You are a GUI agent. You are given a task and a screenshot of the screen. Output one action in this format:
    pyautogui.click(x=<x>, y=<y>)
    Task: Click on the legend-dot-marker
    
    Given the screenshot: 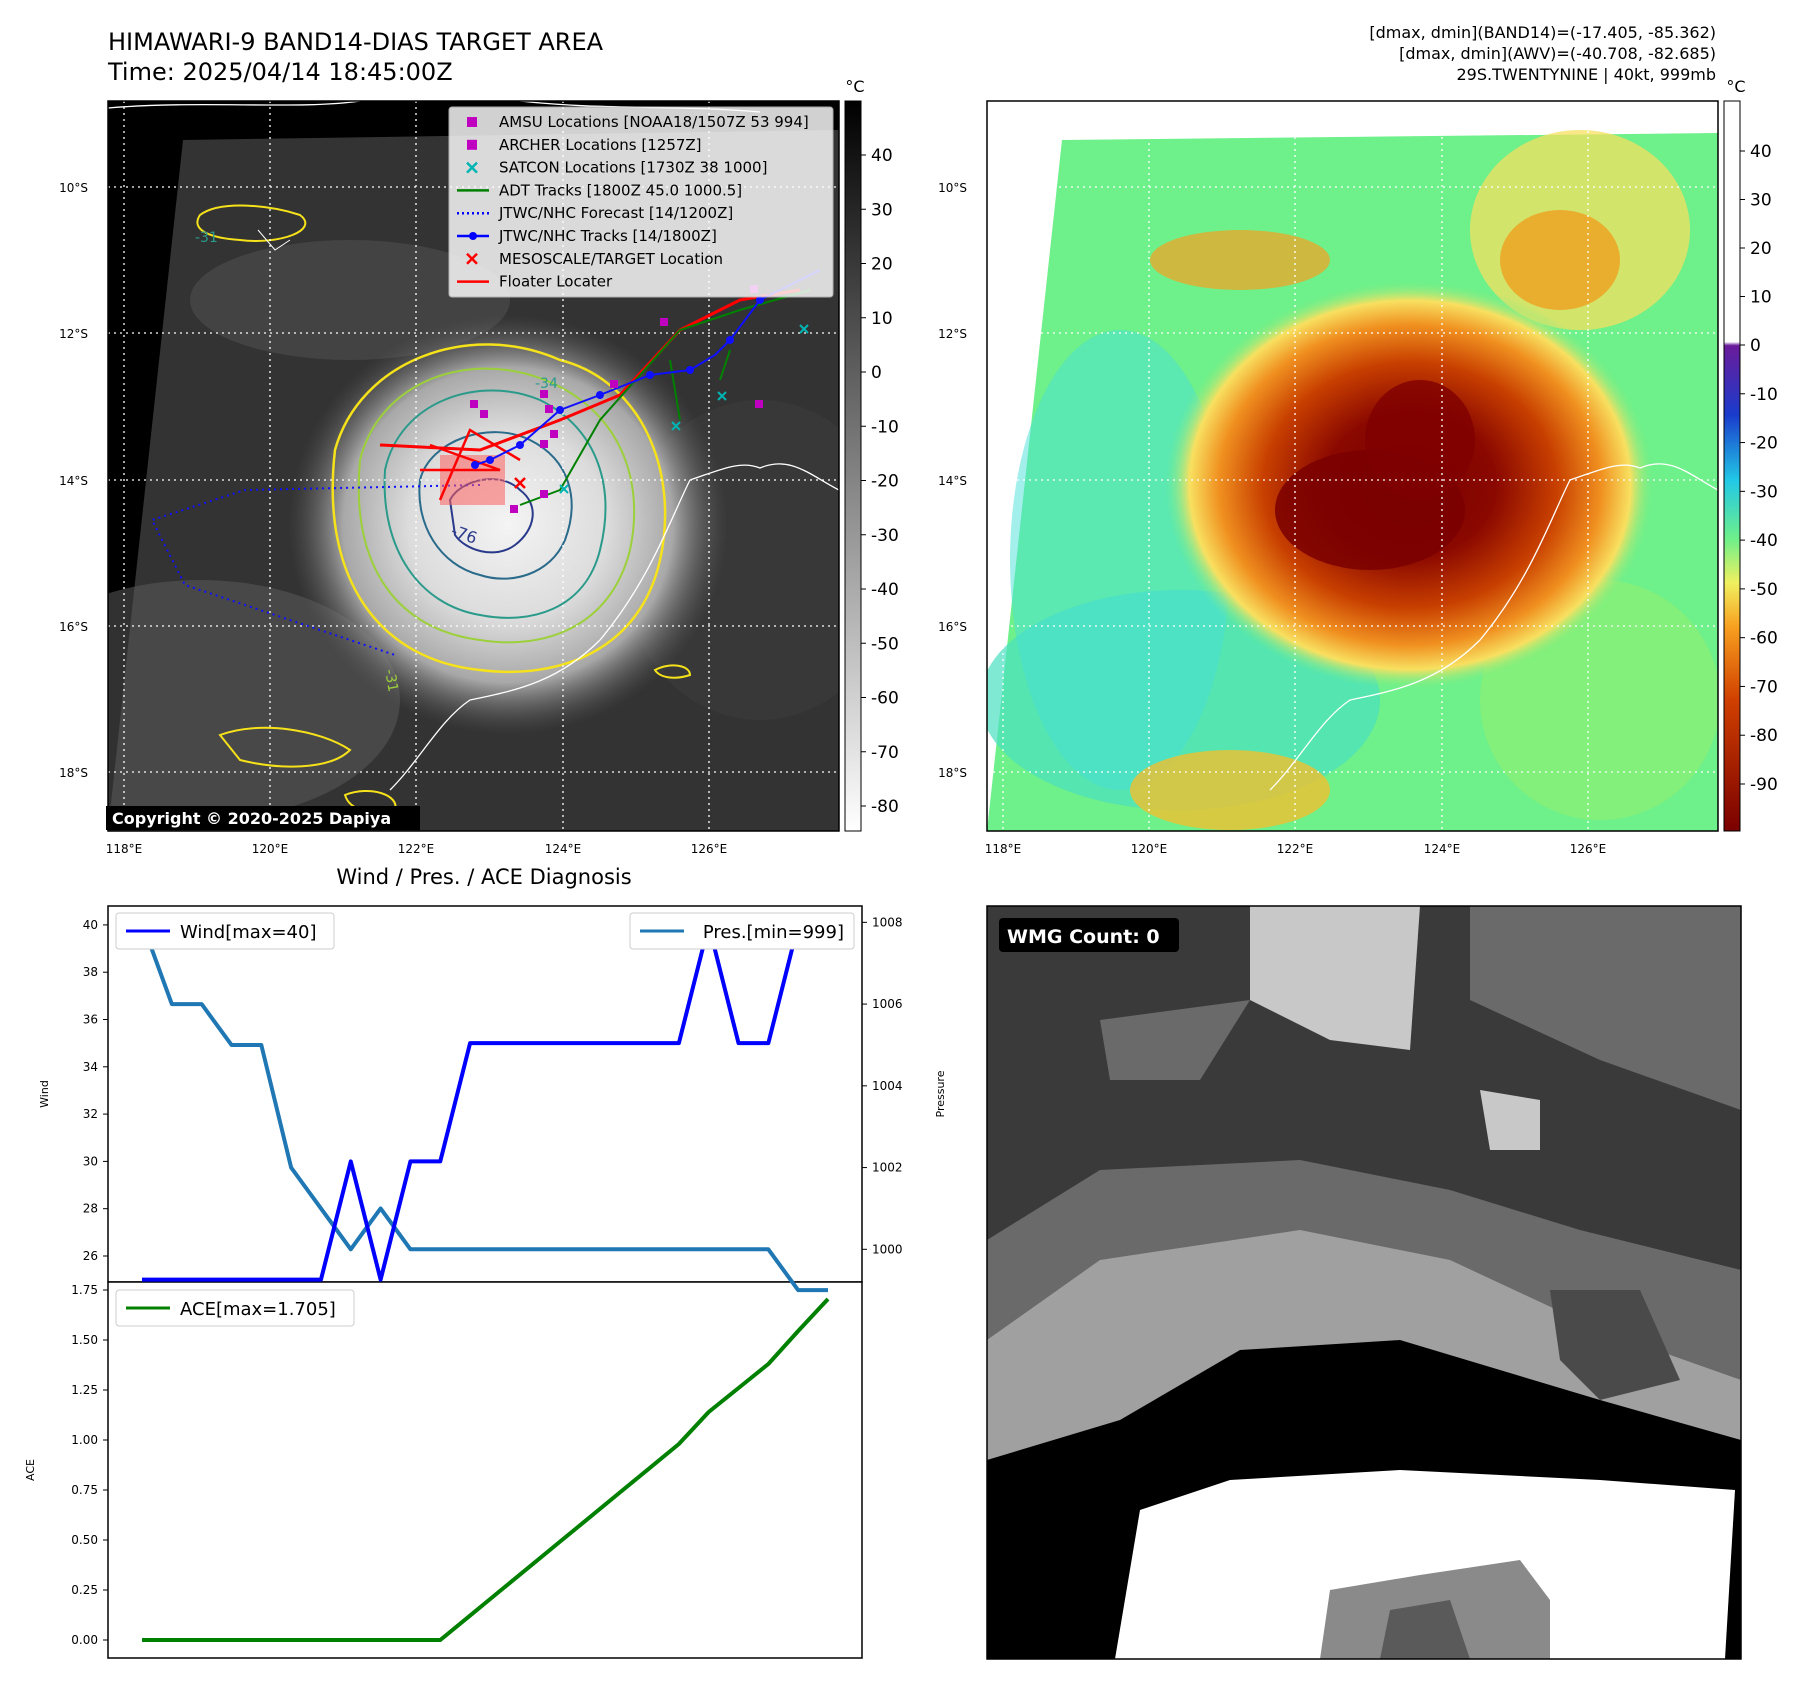 What is the action you would take?
    pyautogui.click(x=473, y=236)
    